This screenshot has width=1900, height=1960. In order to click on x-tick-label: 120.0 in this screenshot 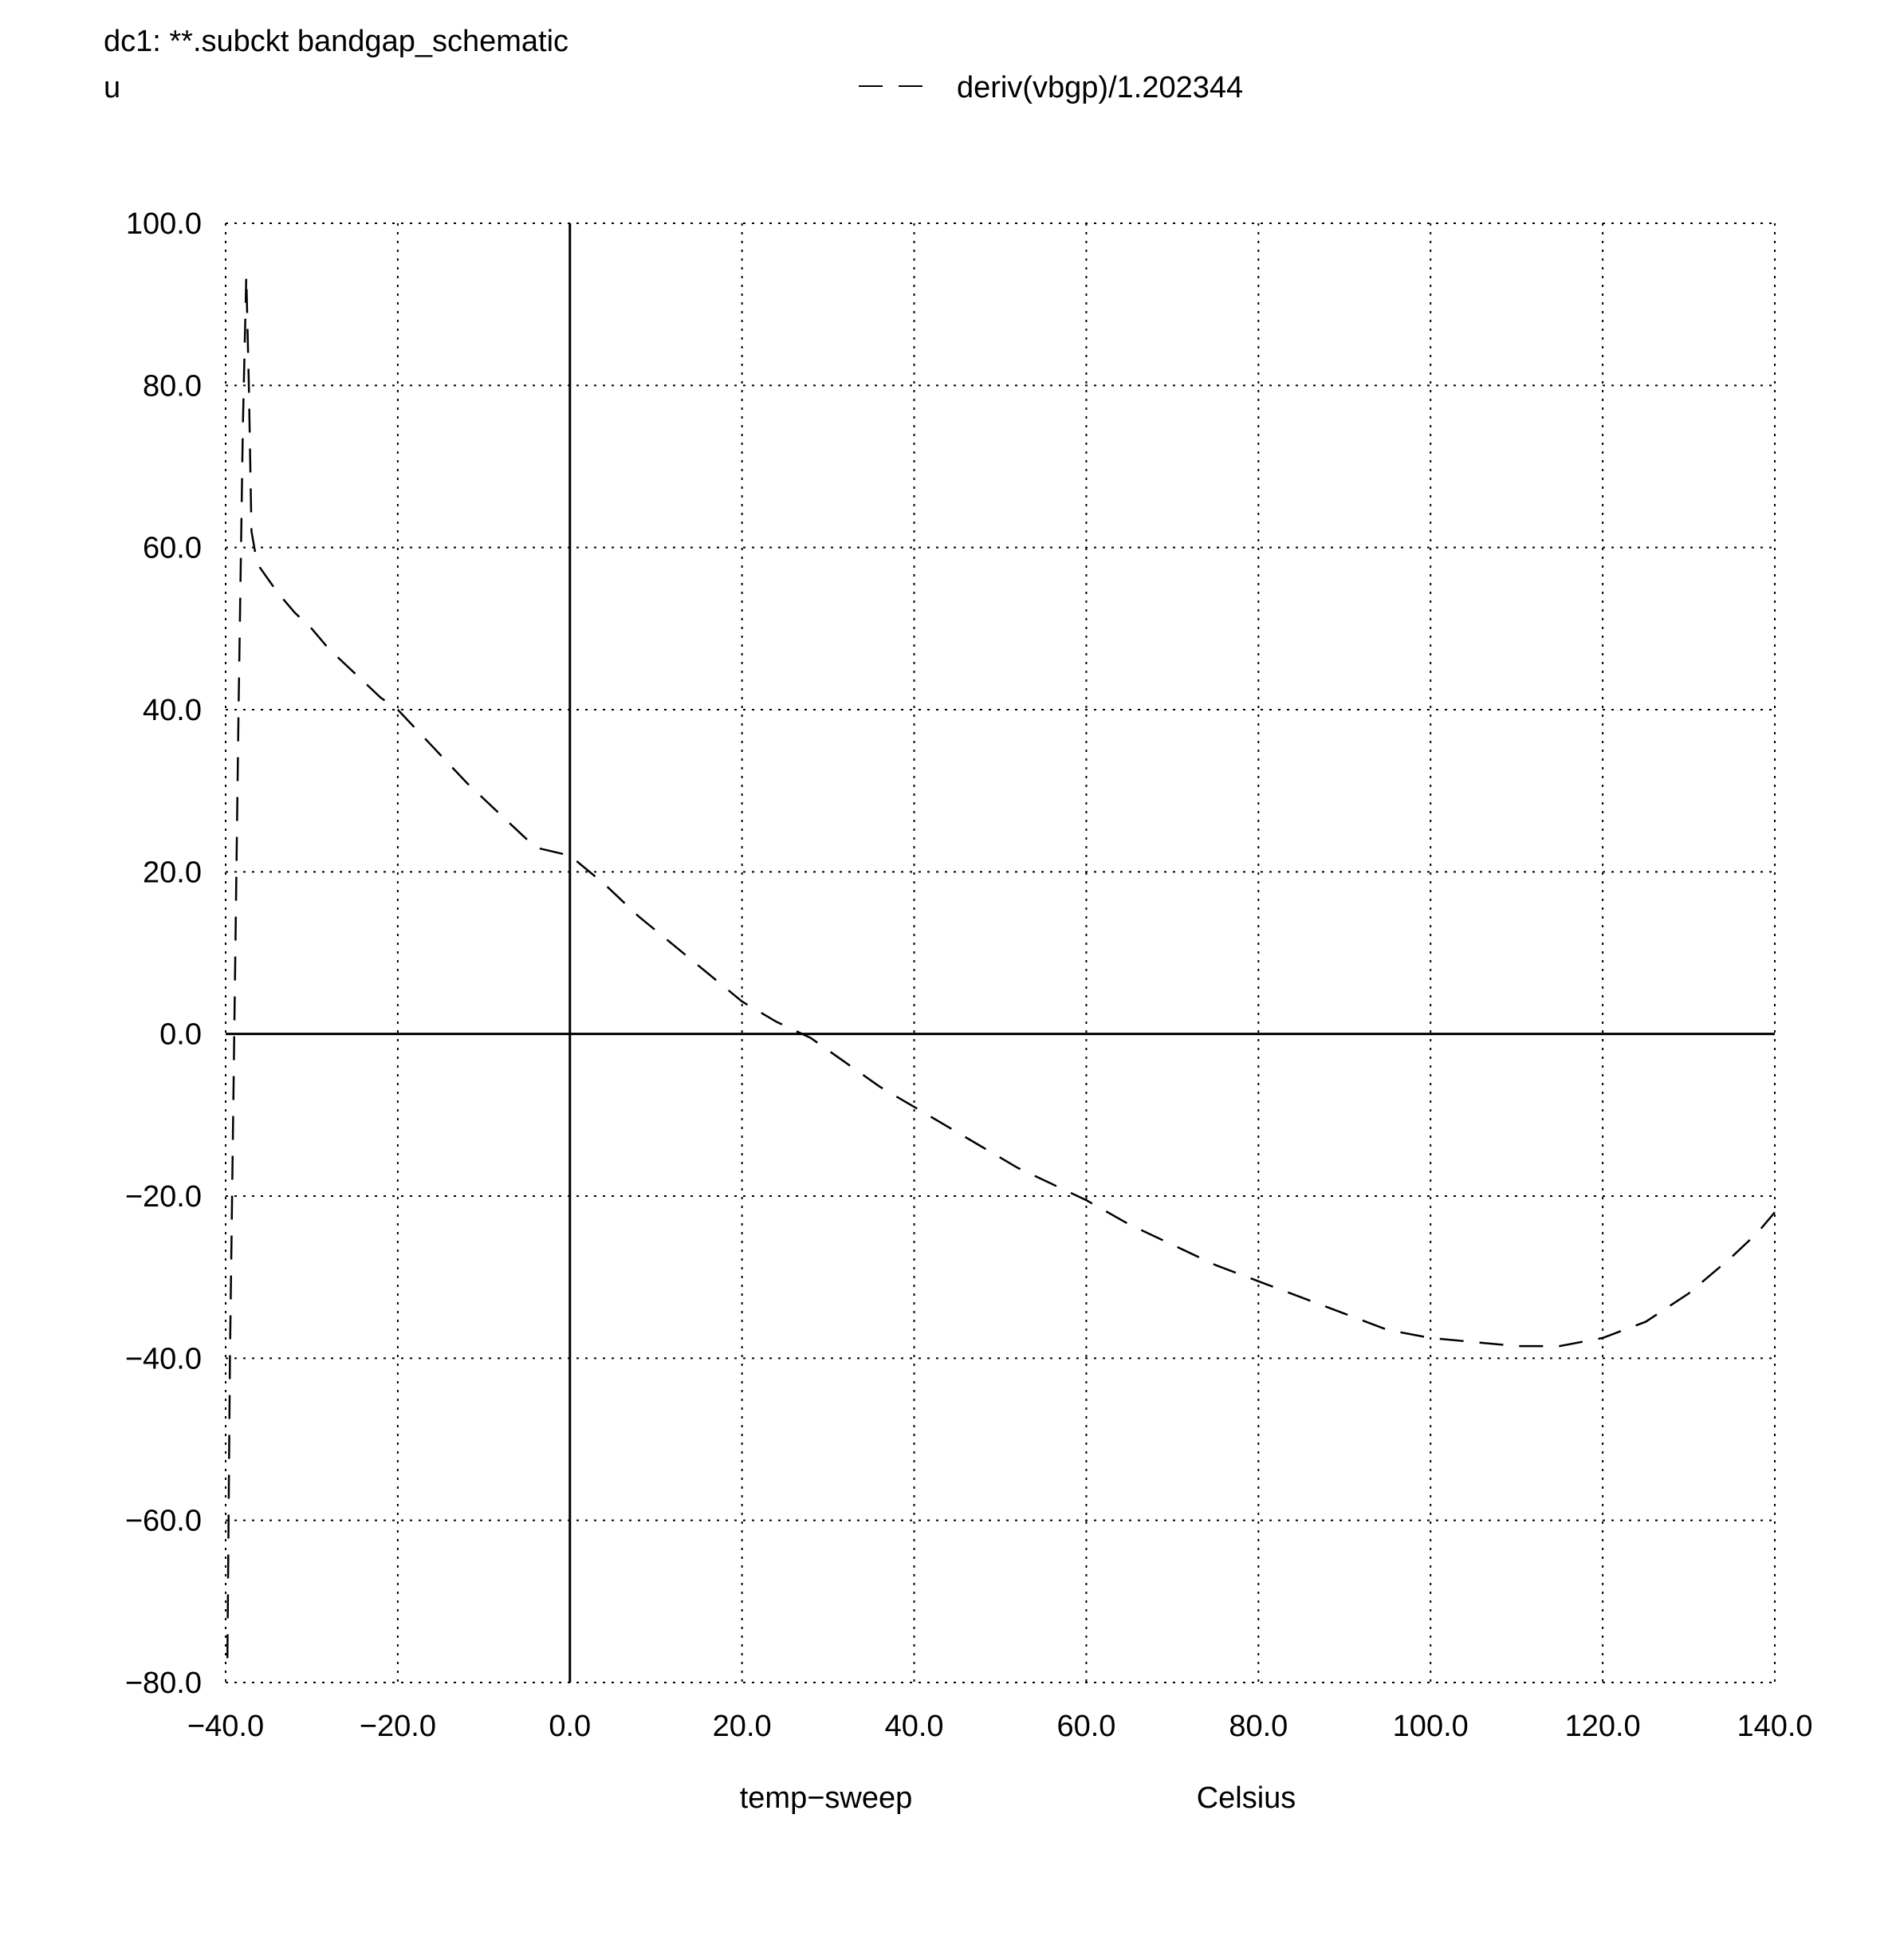, I will do `click(1603, 1726)`.